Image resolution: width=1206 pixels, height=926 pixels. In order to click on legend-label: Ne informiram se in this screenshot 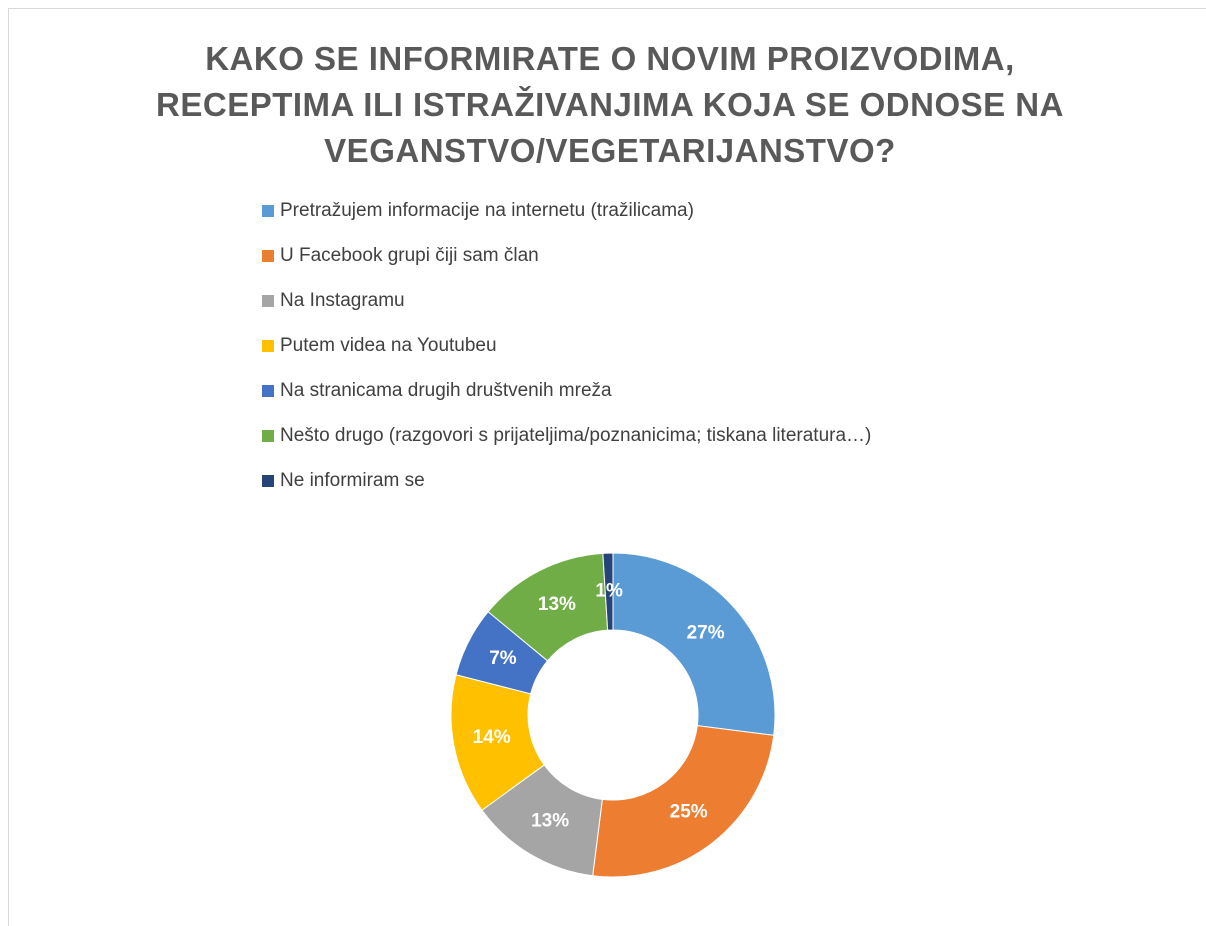, I will do `click(352, 480)`.